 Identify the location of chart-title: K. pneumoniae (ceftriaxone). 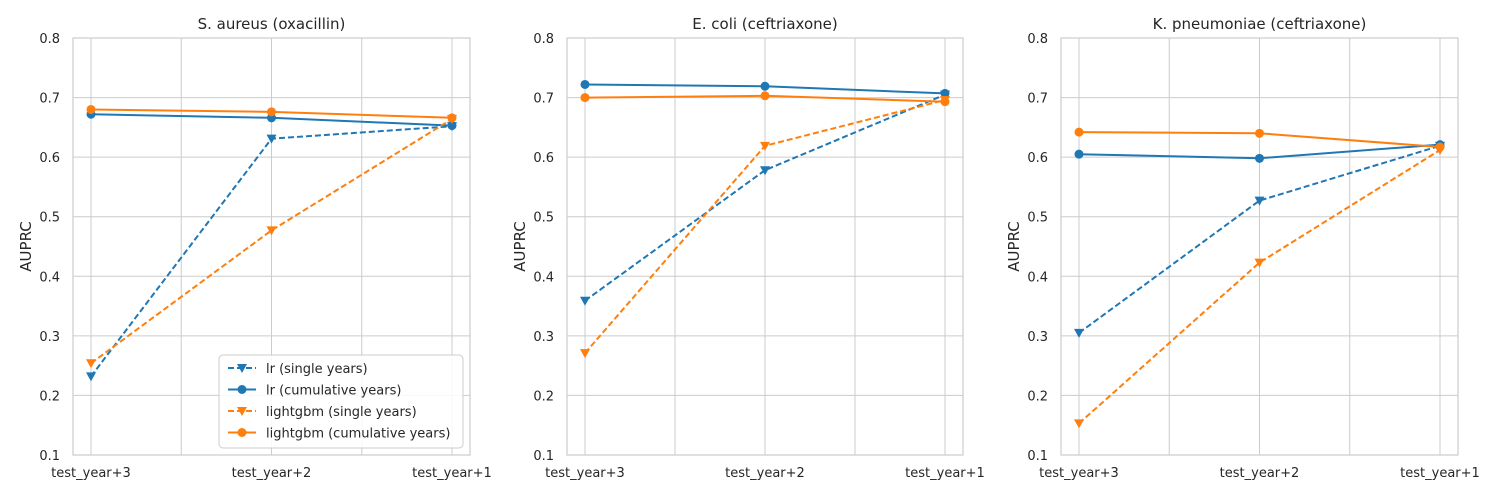
(1260, 24).